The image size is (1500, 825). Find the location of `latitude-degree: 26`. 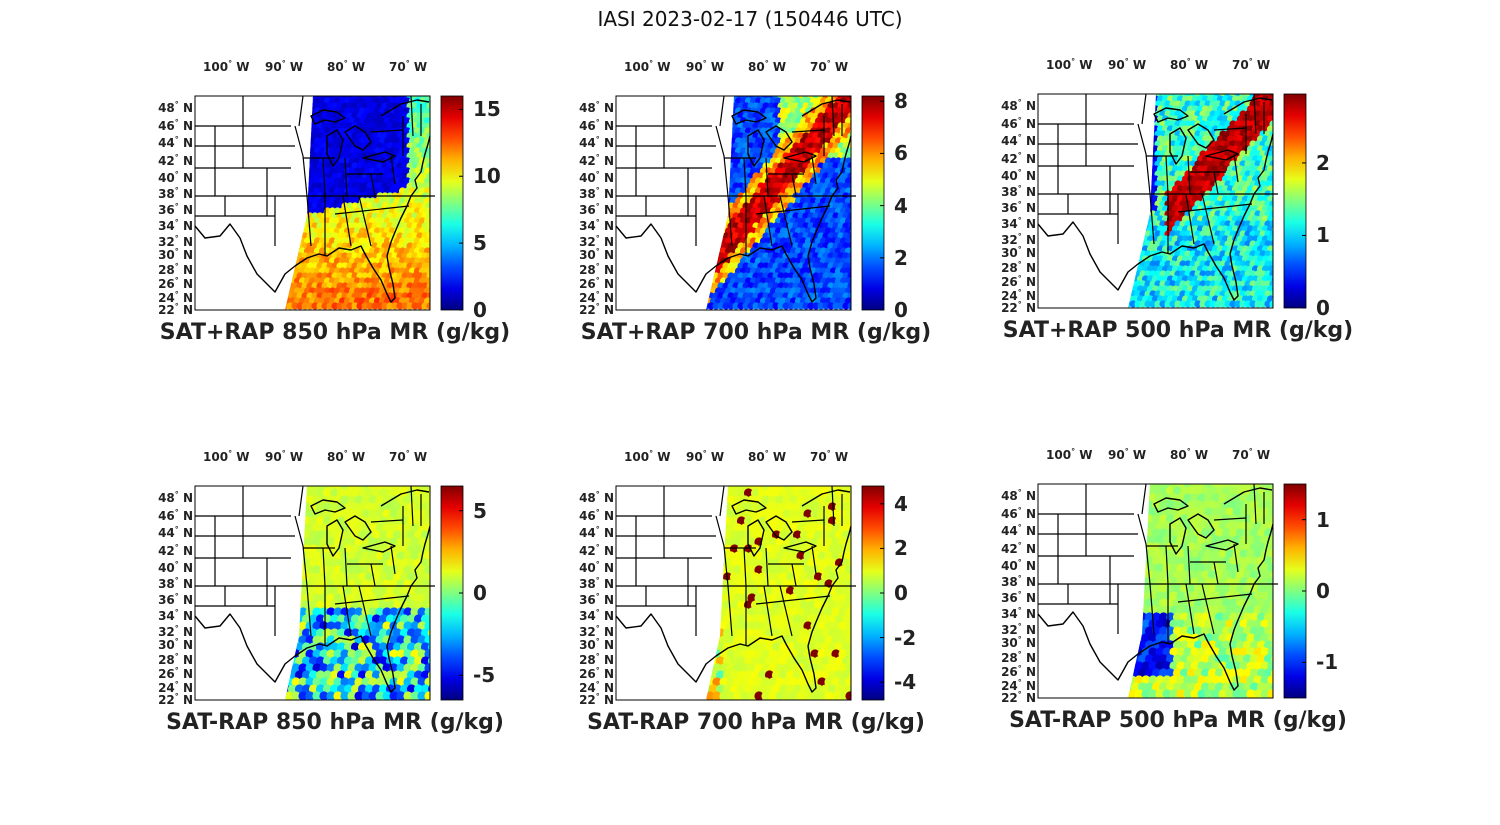

latitude-degree: 26 is located at coordinates (166, 284).